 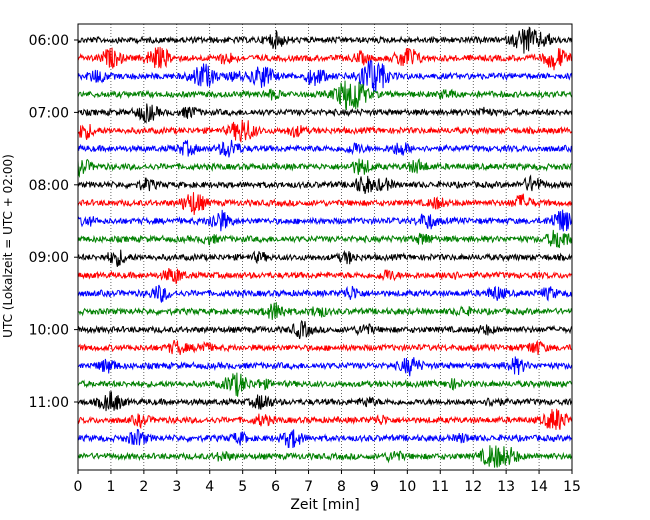 What do you see at coordinates (374, 487) in the screenshot?
I see `x-tick-label: 9` at bounding box center [374, 487].